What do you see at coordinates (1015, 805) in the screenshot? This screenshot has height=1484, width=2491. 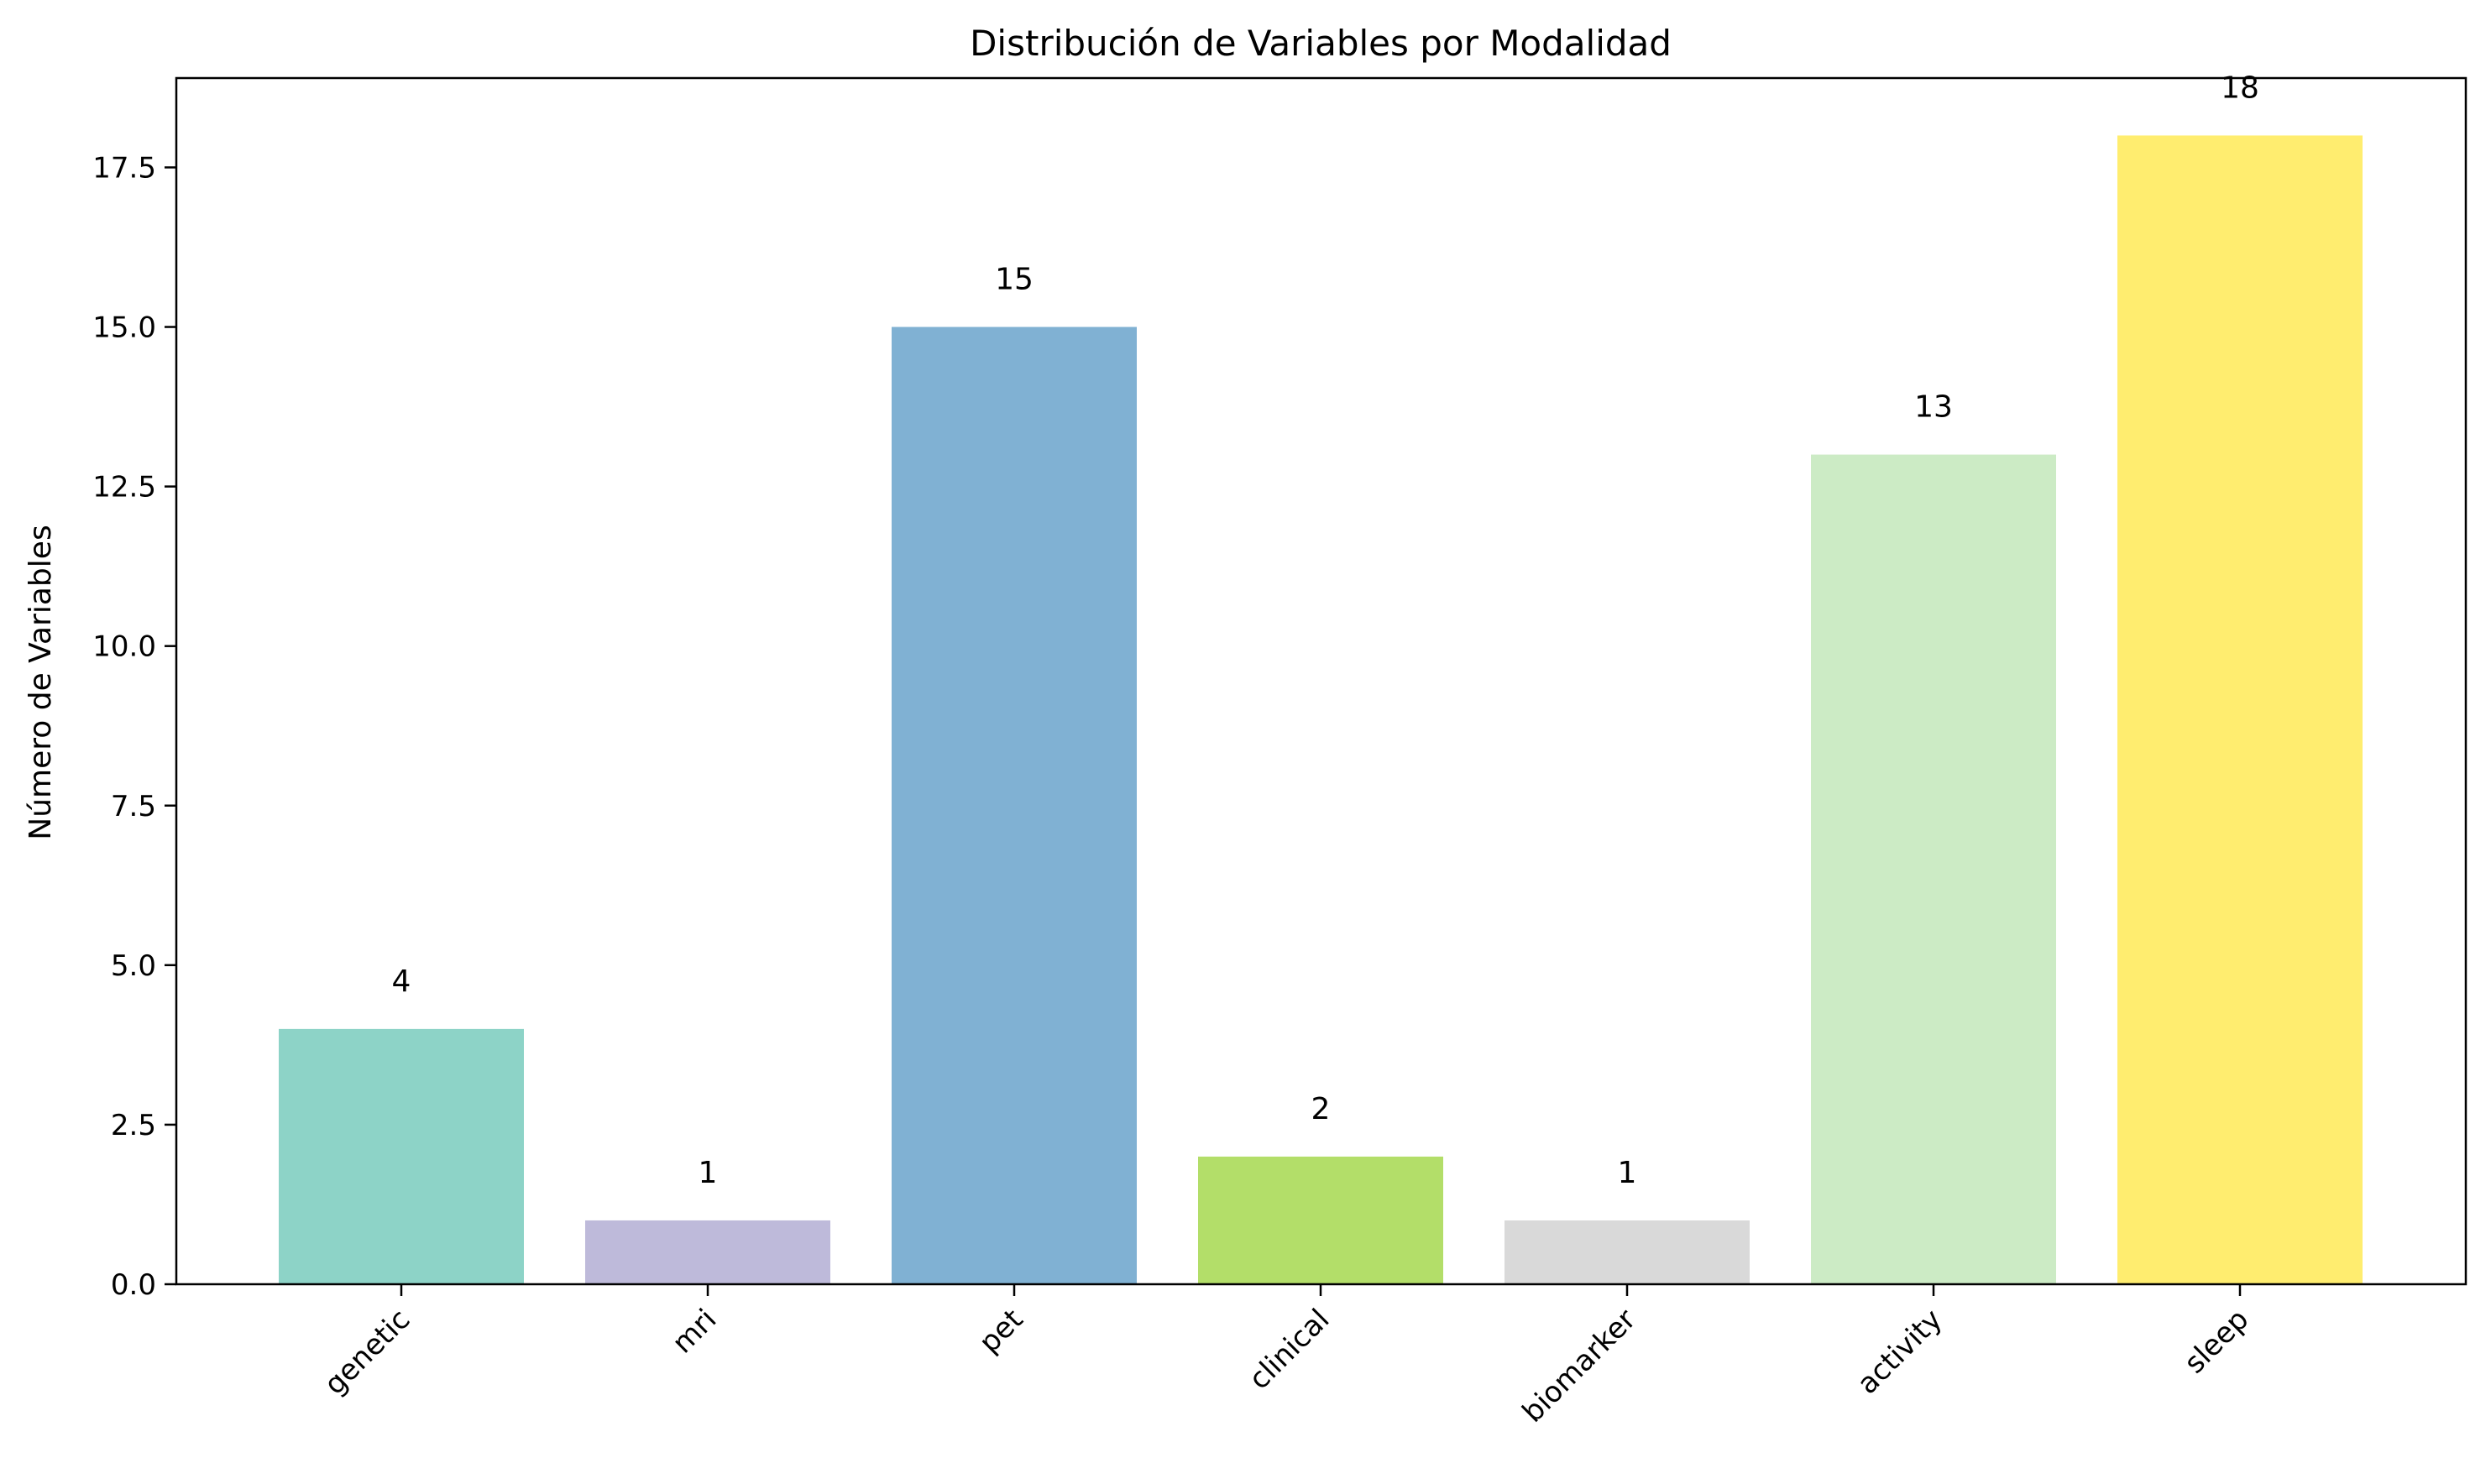 I see `bar-pet` at bounding box center [1015, 805].